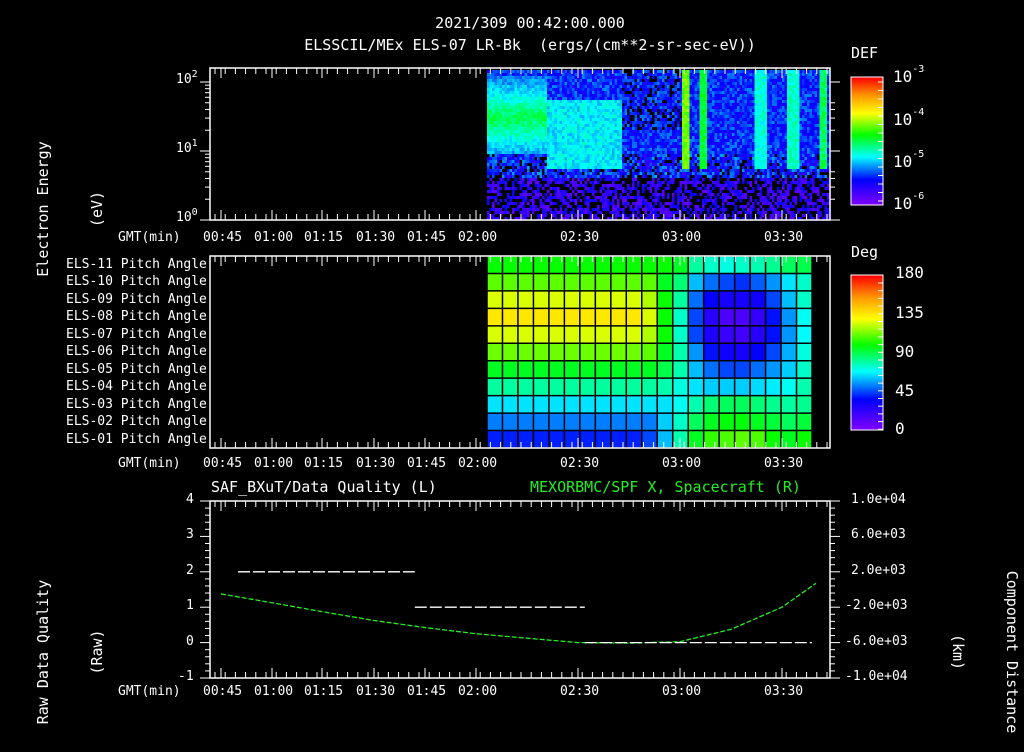  Describe the element at coordinates (135, 334) in the screenshot. I see `pitch-angle-row-label: ELS-07 Pitch Angle` at that location.